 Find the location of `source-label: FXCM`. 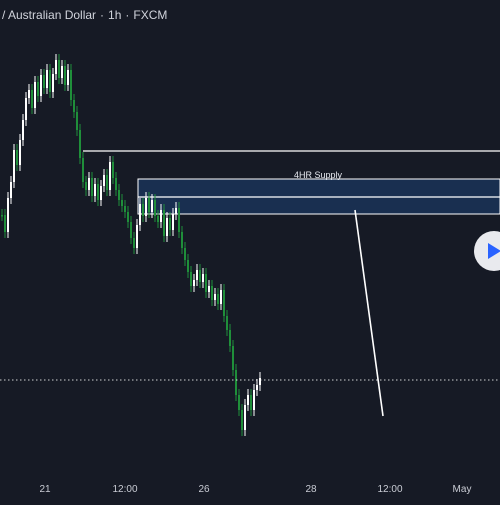

source-label: FXCM is located at coordinates (150, 15).